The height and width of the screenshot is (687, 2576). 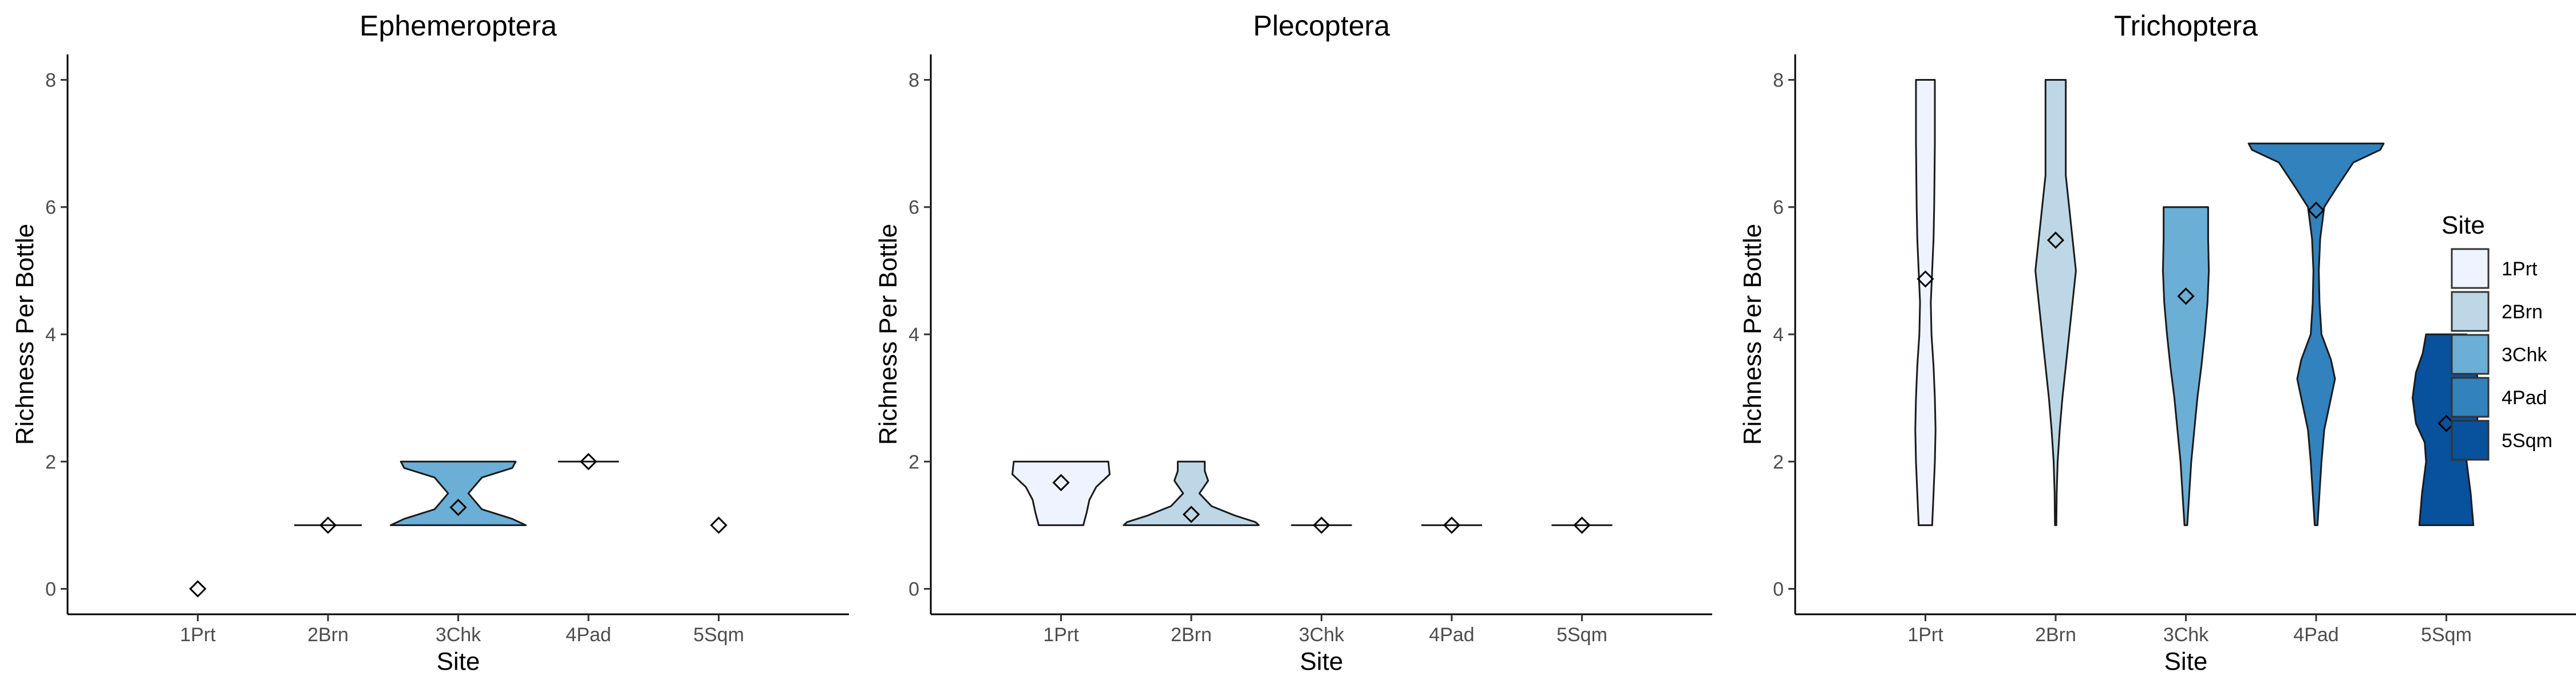 What do you see at coordinates (2463, 225) in the screenshot?
I see `legend-title: Site` at bounding box center [2463, 225].